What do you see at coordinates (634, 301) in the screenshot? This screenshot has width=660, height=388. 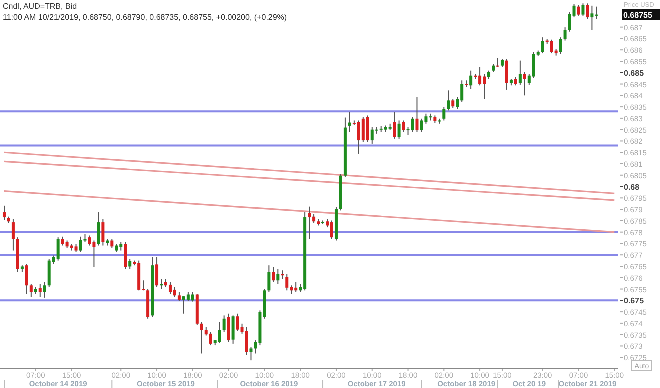 I see `y-tick-label: 0.675` at bounding box center [634, 301].